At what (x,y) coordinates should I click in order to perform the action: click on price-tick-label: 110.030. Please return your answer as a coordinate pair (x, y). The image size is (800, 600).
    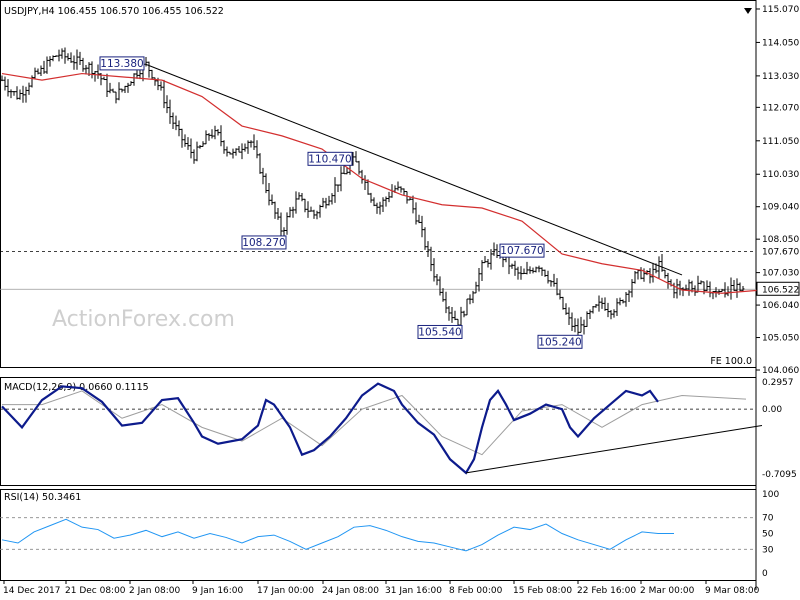
    Looking at the image, I should click on (780, 175).